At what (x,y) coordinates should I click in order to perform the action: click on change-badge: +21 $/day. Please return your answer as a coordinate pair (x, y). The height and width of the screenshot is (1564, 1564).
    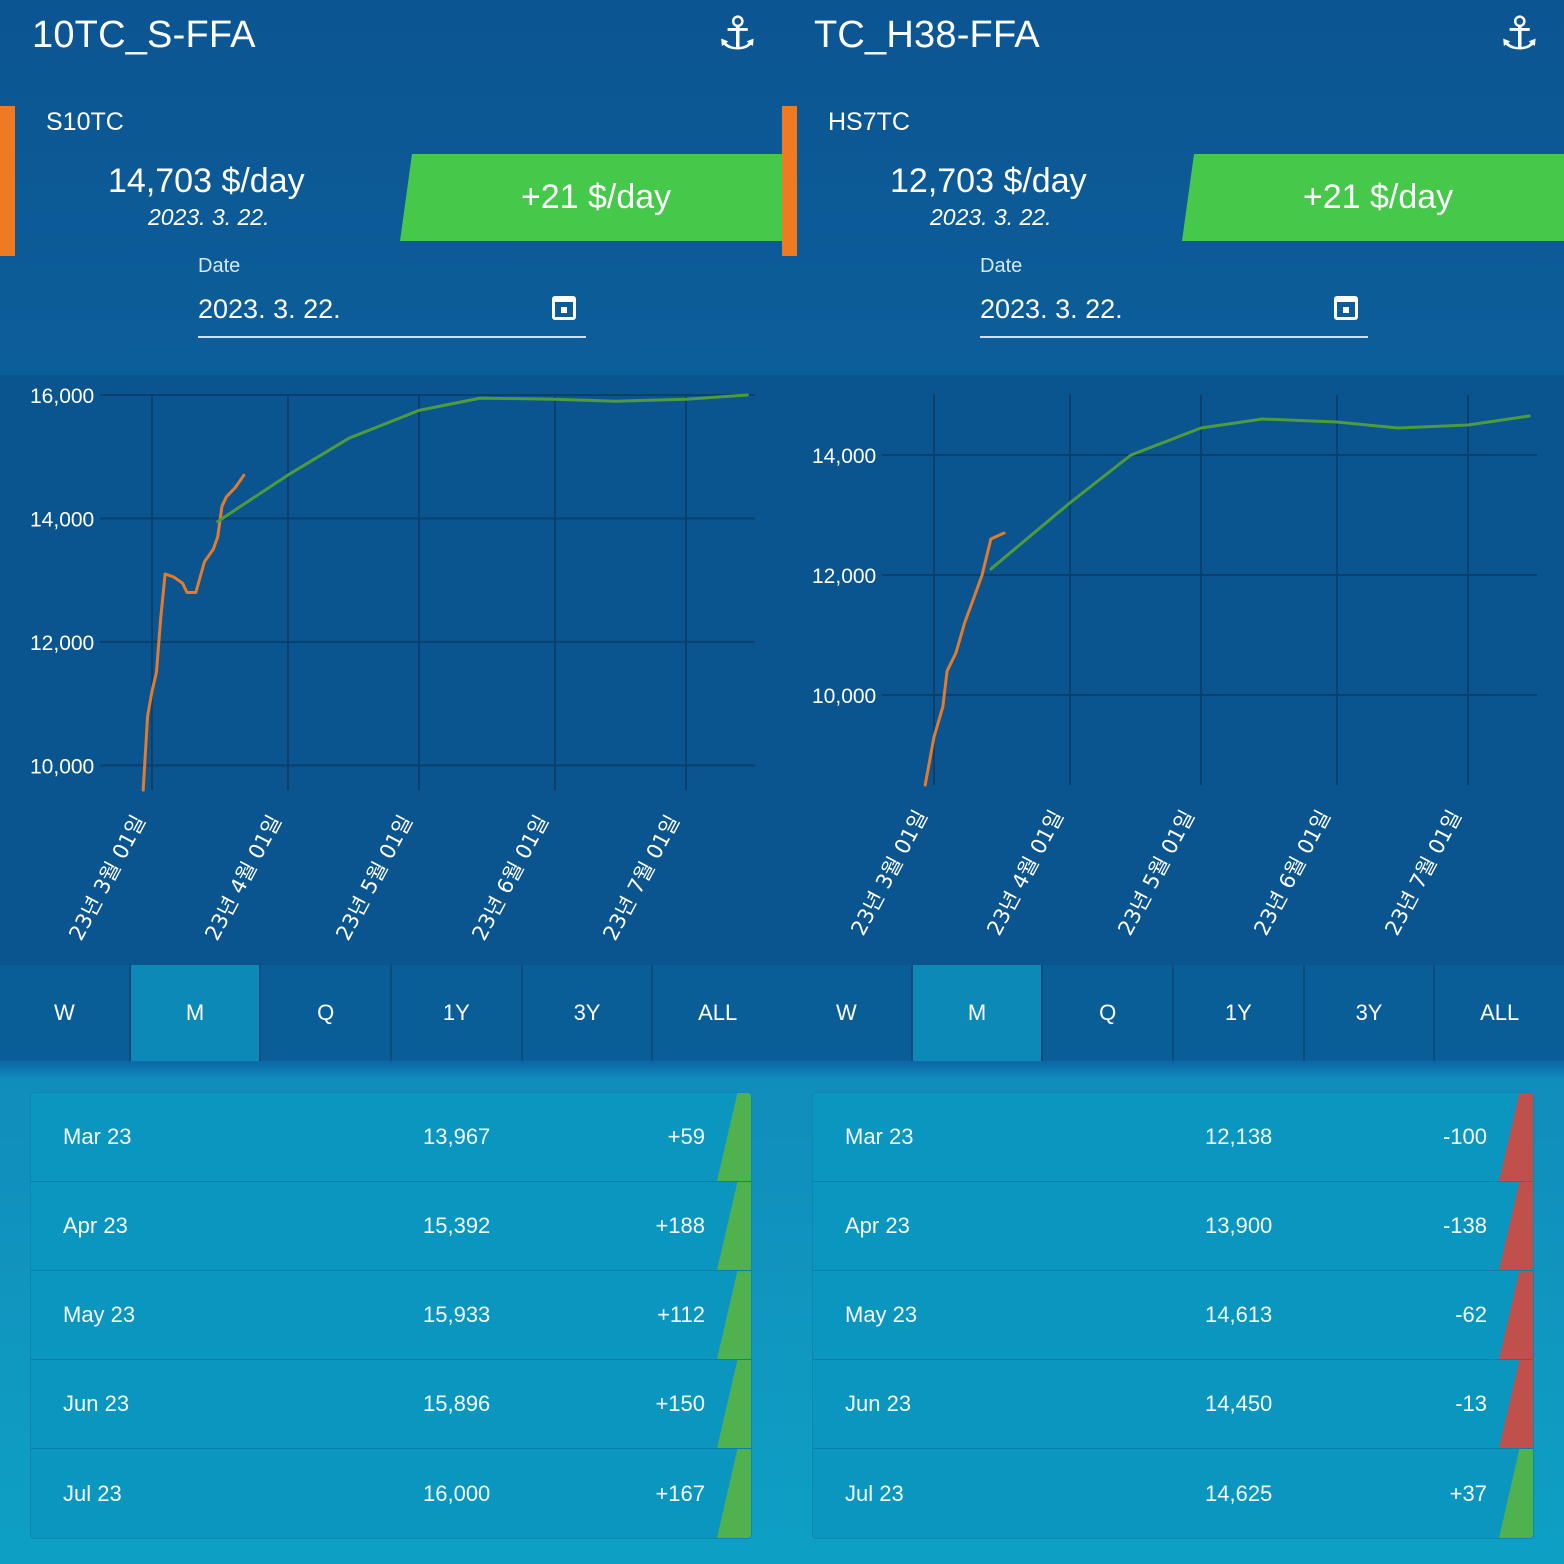
    Looking at the image, I should click on (591, 197).